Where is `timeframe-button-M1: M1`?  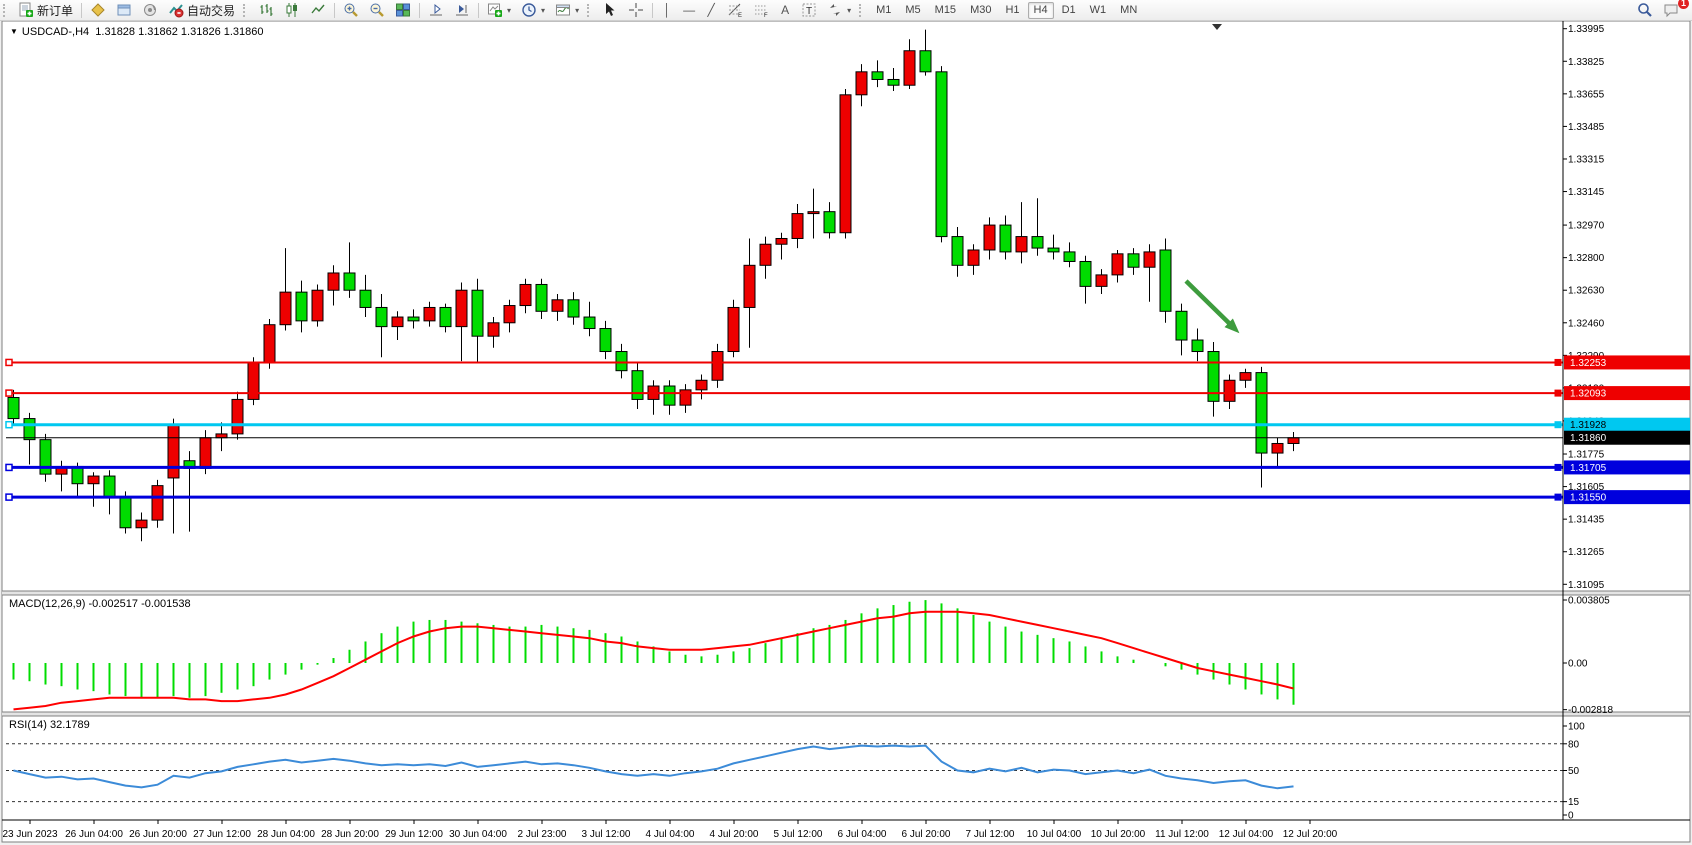 timeframe-button-M1: M1 is located at coordinates (884, 9).